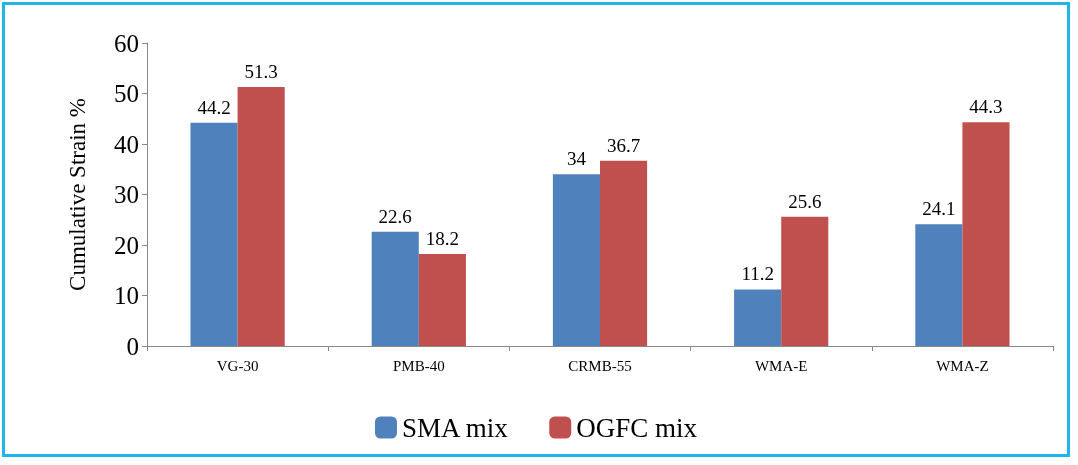 The width and height of the screenshot is (1078, 465). I want to click on legend-label: OGFC mix, so click(637, 427).